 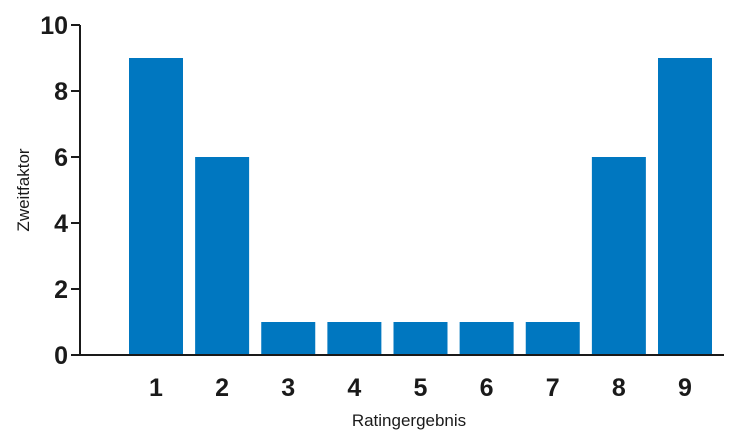 What do you see at coordinates (61, 158) in the screenshot?
I see `y-tick-label: 6` at bounding box center [61, 158].